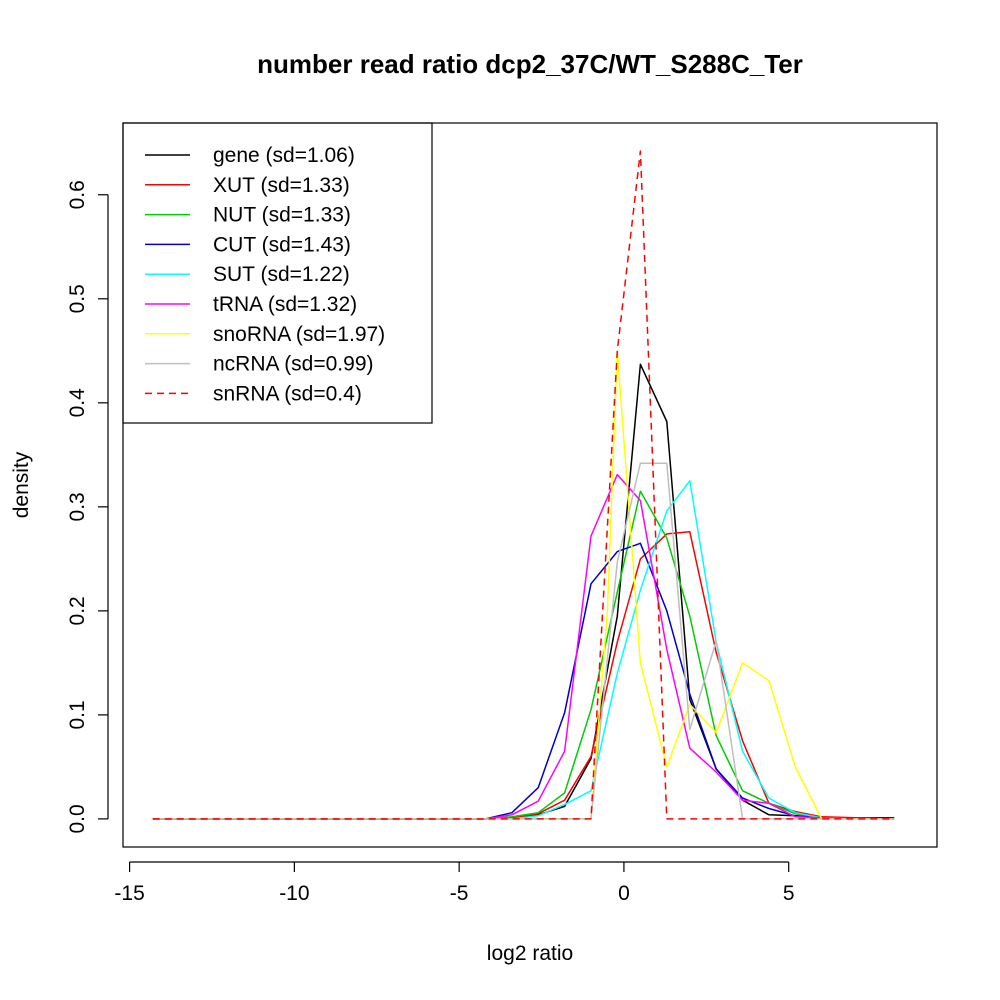 The width and height of the screenshot is (1000, 1000). I want to click on x-axis: -15 -10 -5 0 5, so click(454, 883).